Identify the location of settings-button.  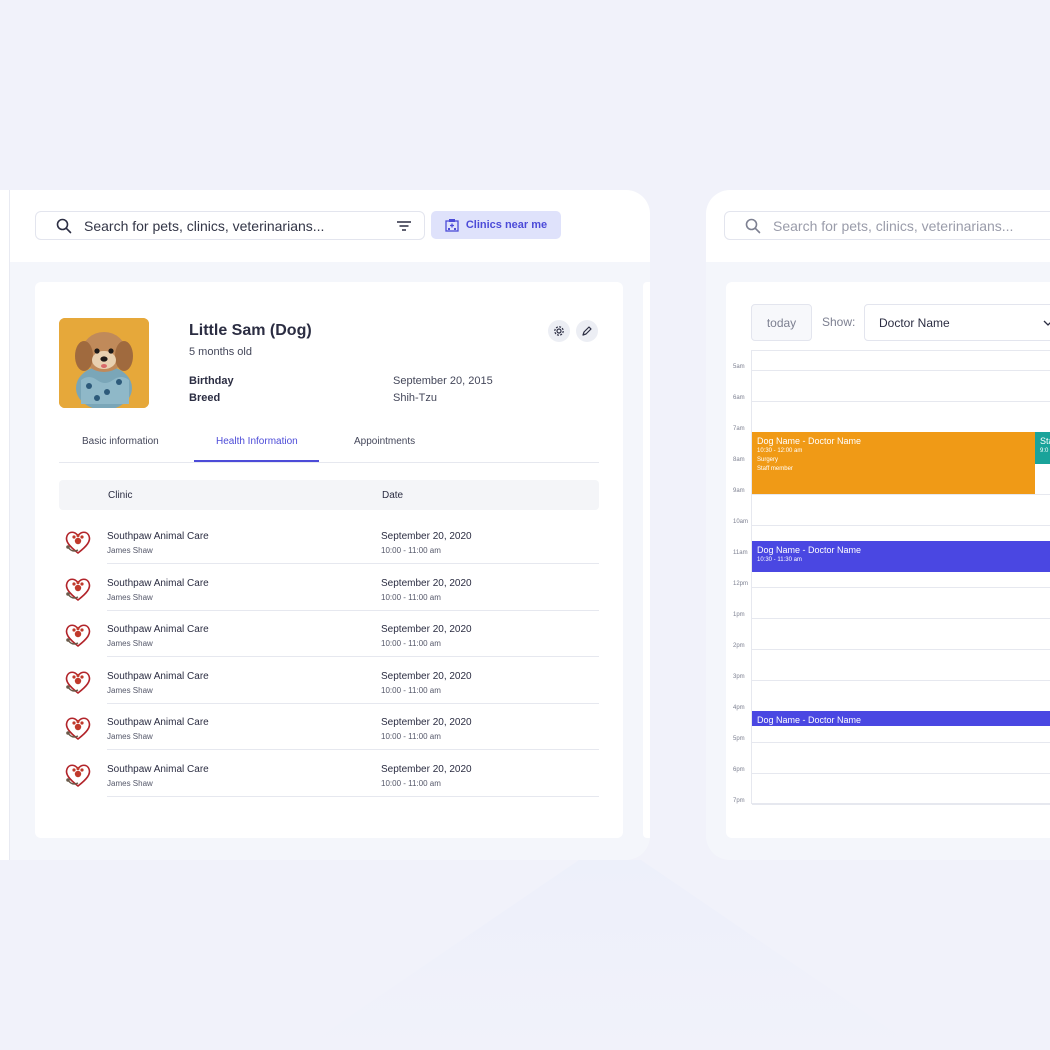
(559, 331).